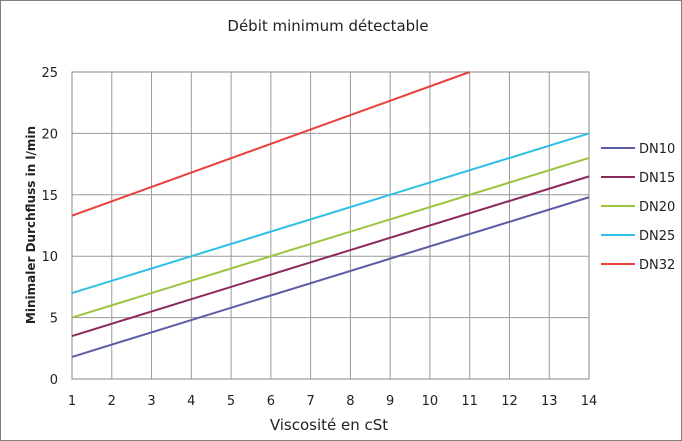 Image resolution: width=682 pixels, height=441 pixels. I want to click on x-tick-label: 11, so click(469, 401).